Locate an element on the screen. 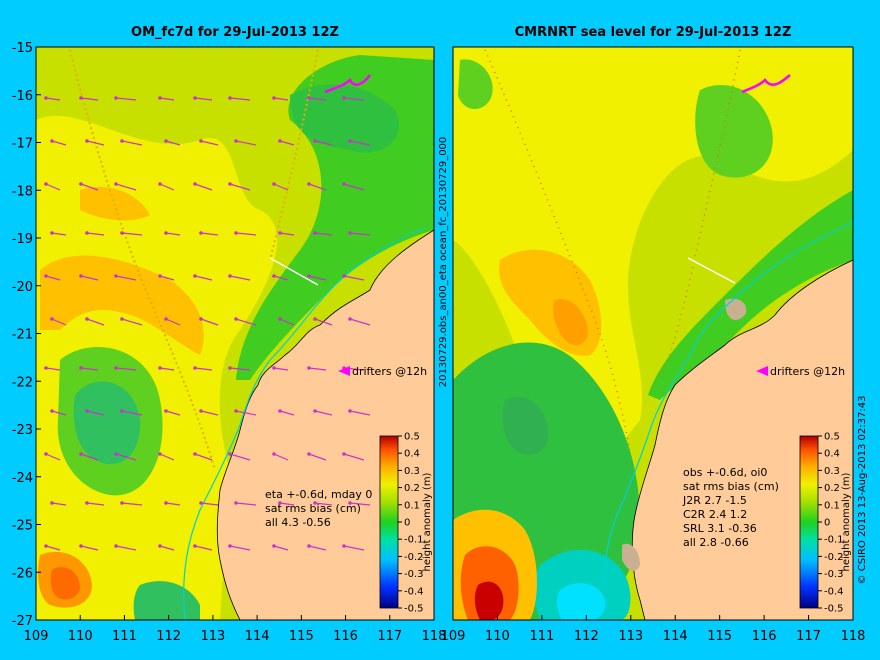  right-field-green-north is located at coordinates (475, 84).